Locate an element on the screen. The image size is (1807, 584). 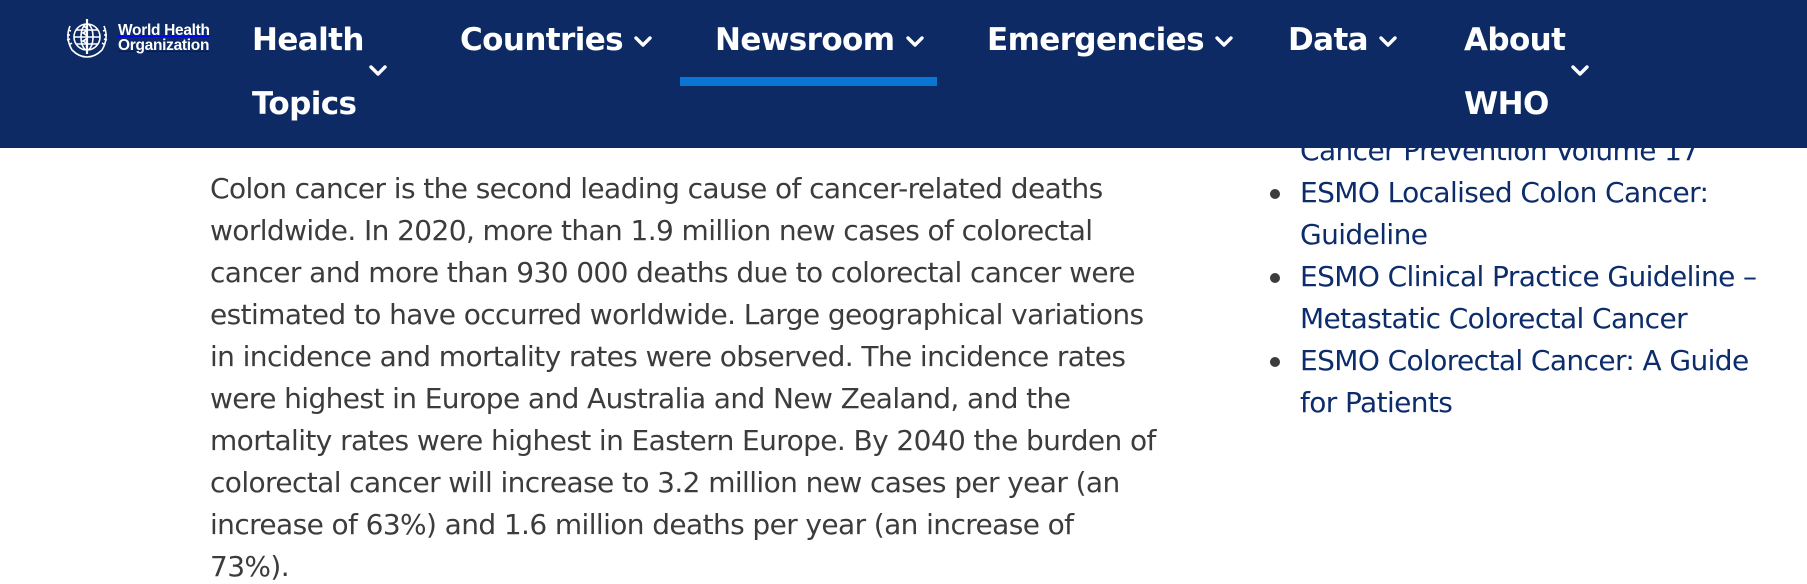
active-nav-indicator is located at coordinates (808, 81).